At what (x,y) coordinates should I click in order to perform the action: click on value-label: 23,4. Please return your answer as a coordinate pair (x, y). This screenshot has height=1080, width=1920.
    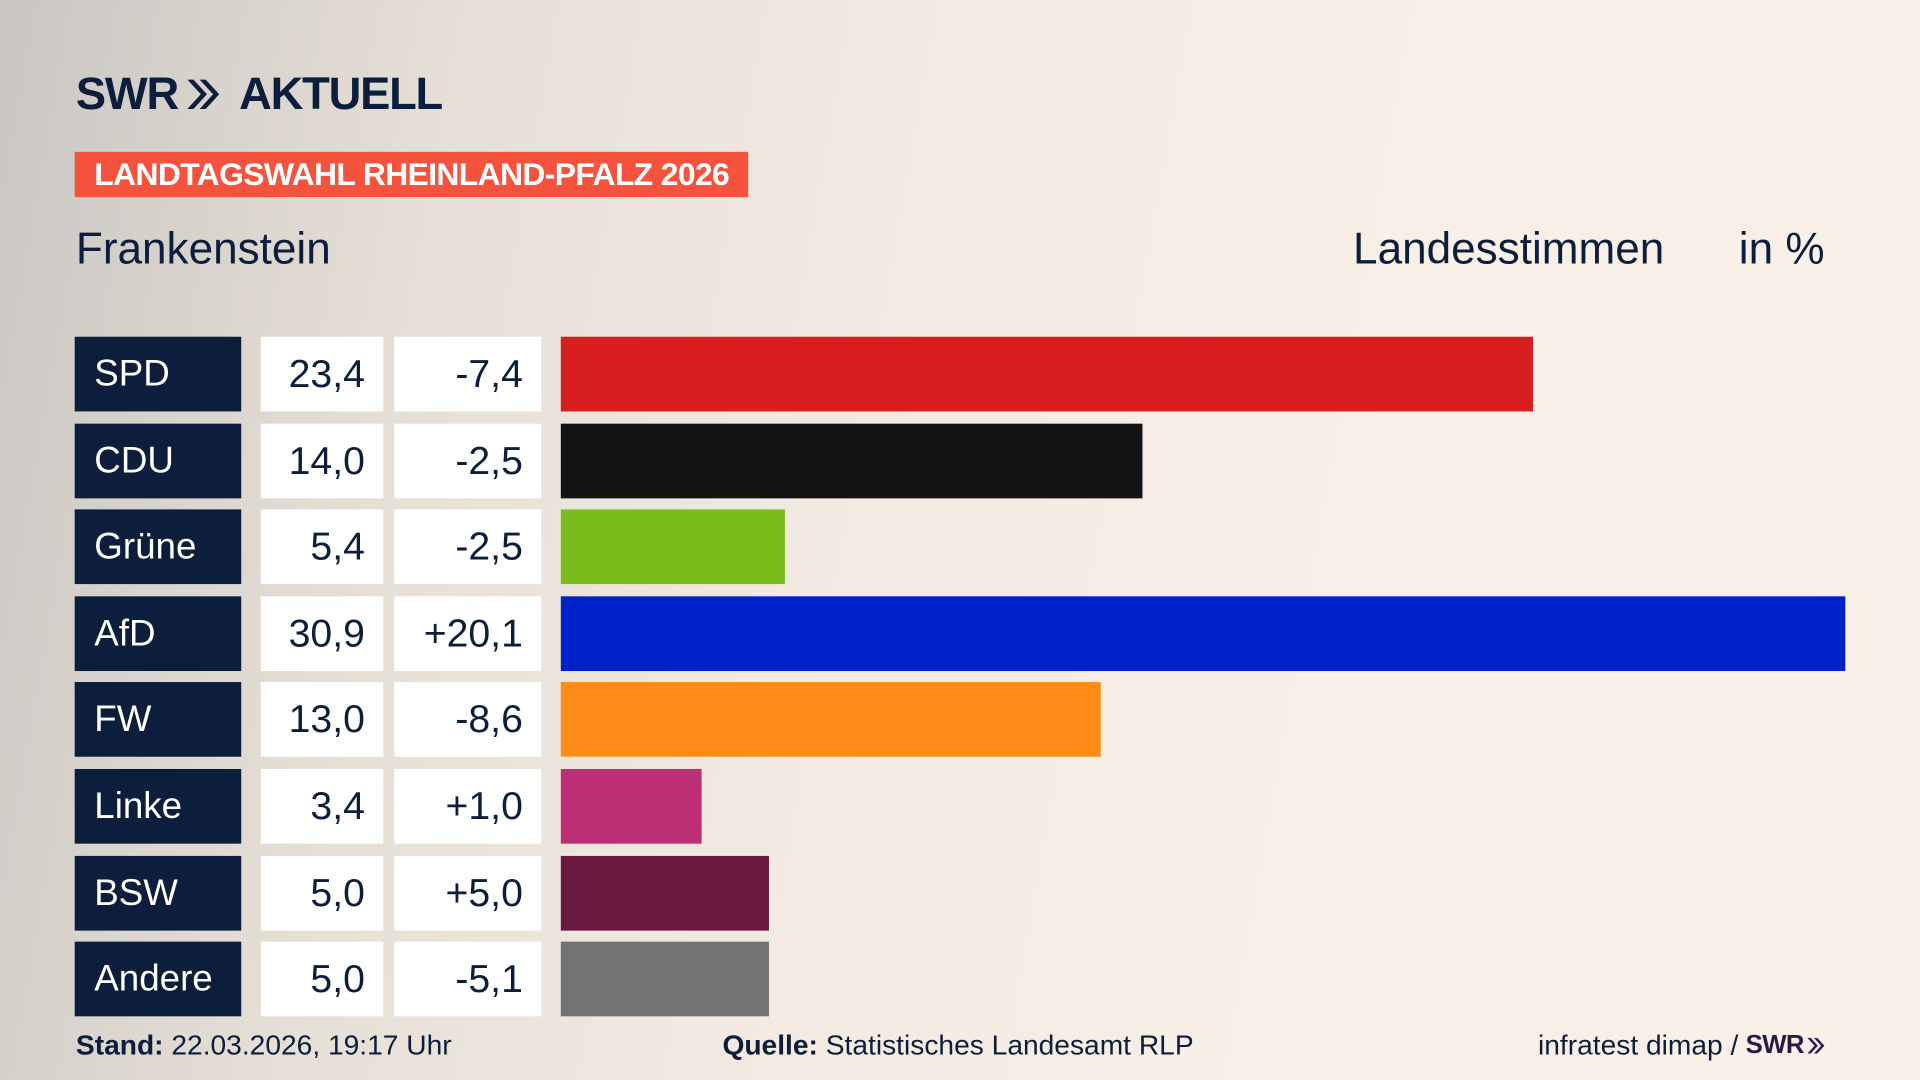
    Looking at the image, I should click on (322, 374).